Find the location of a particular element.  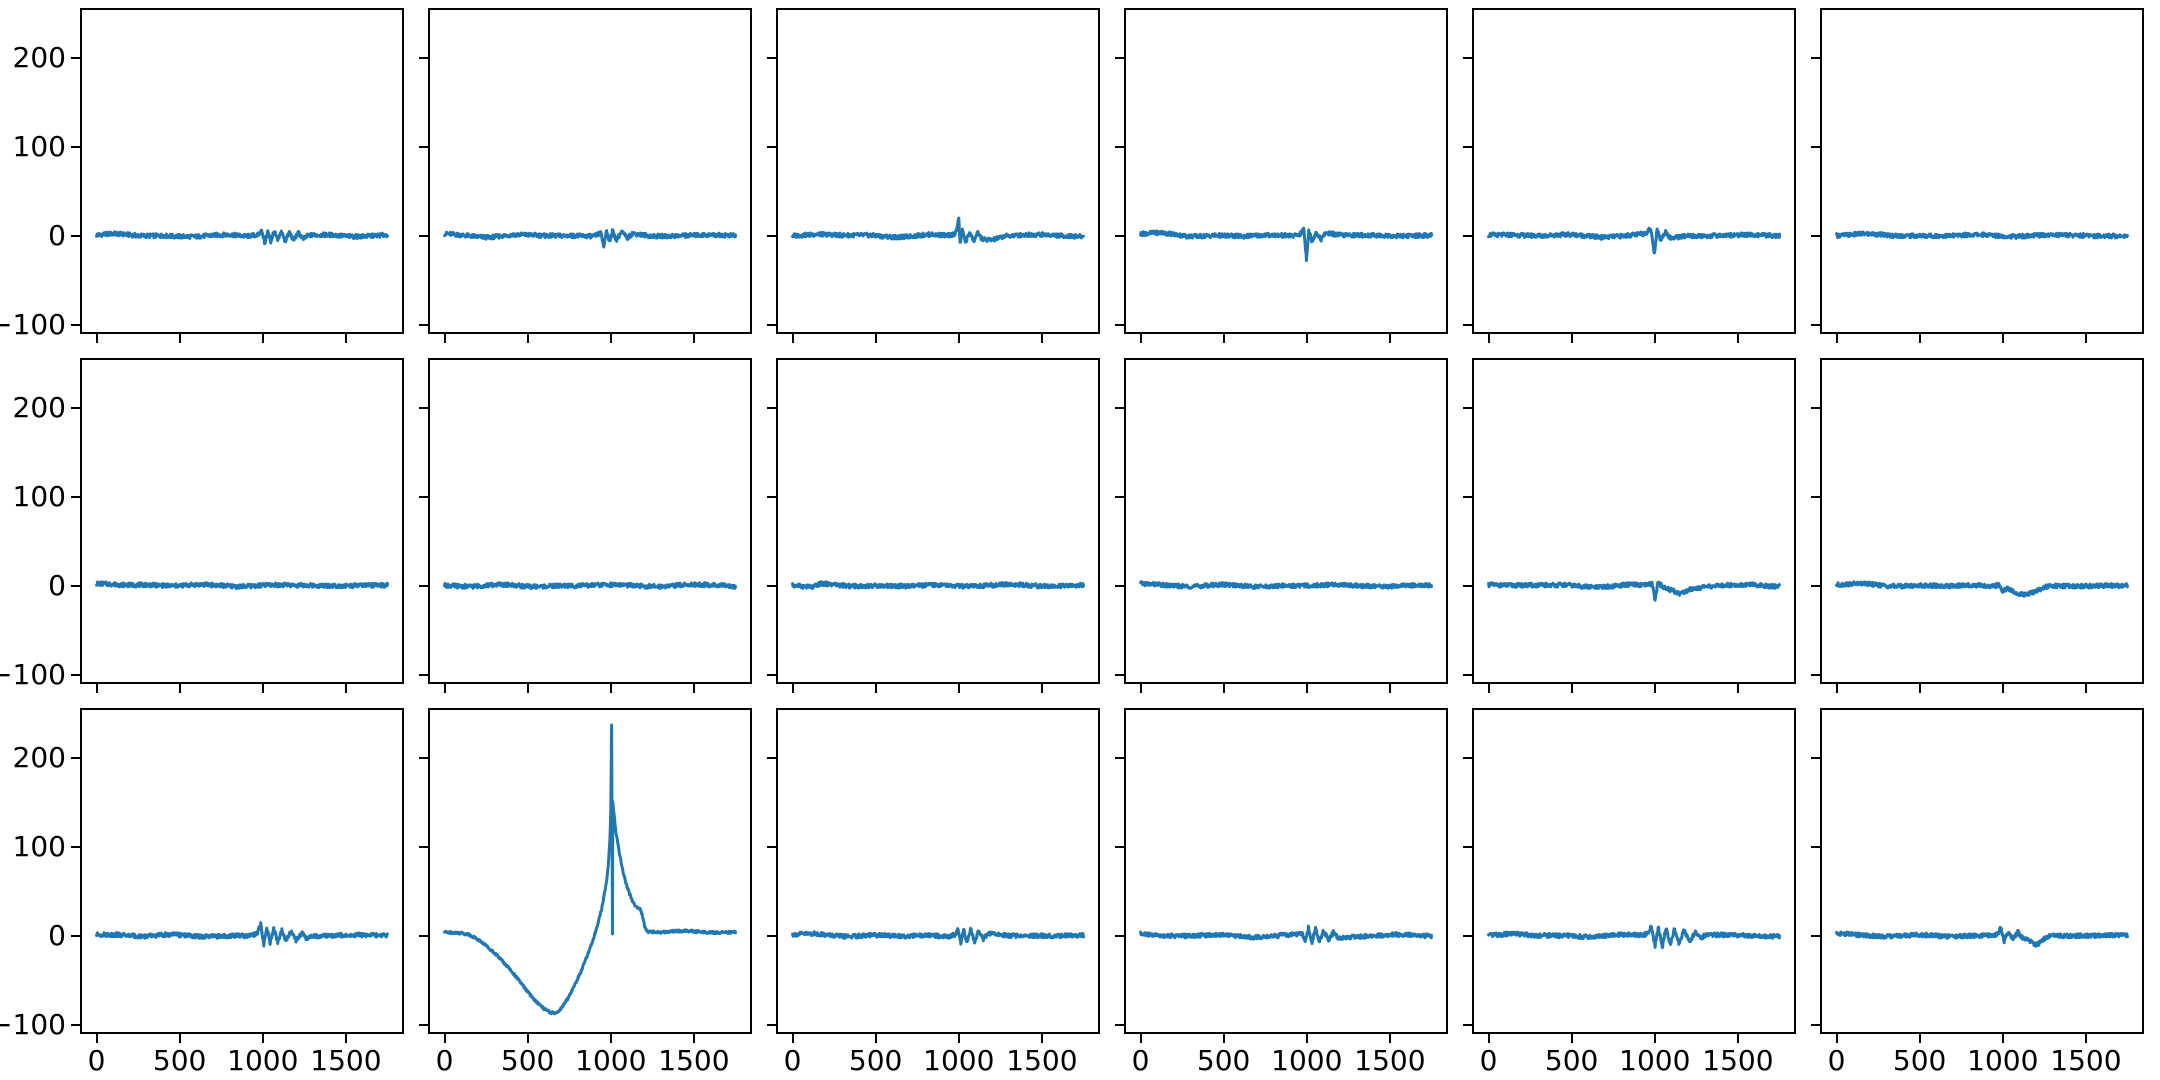

y-tick-label: −100 is located at coordinates (33, 1024).